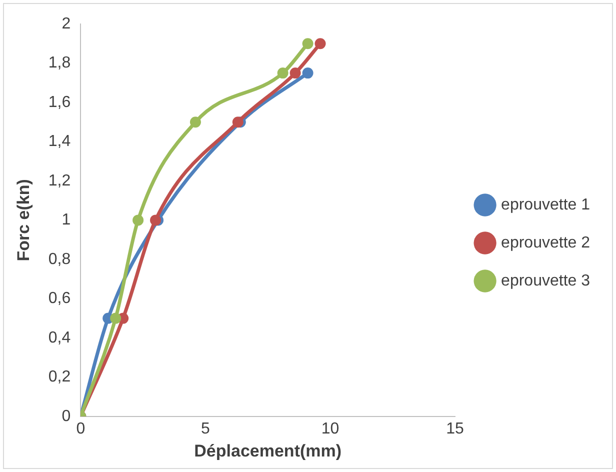 This screenshot has width=616, height=472. Describe the element at coordinates (59, 141) in the screenshot. I see `y-tick-label: 1,4` at that location.